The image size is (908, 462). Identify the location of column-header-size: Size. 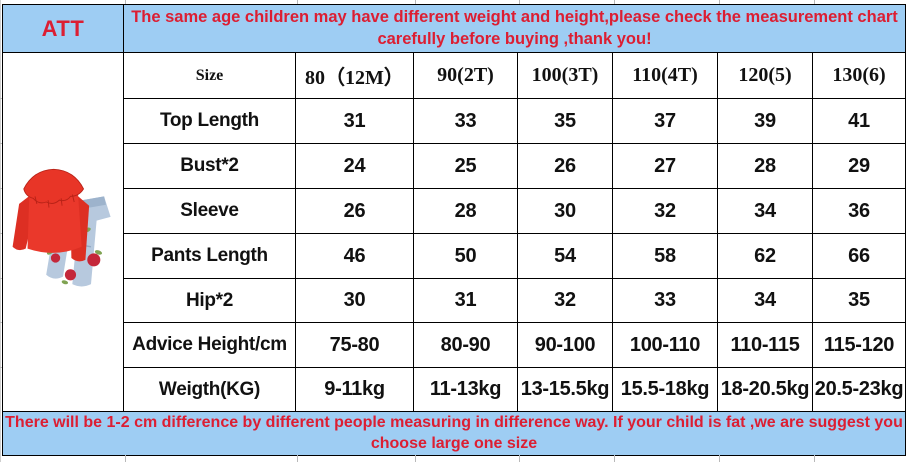
(209, 75).